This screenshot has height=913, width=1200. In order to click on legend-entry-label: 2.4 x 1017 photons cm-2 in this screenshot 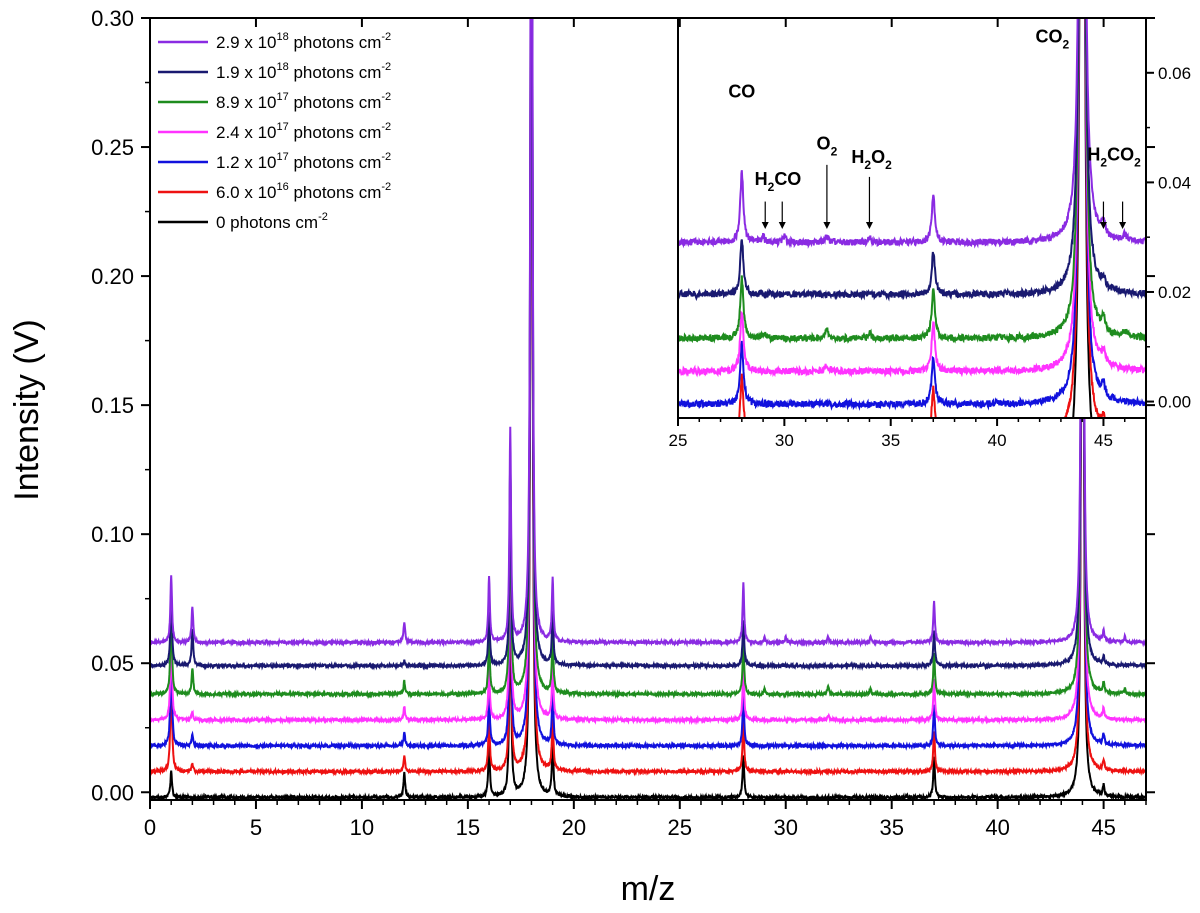, I will do `click(303, 131)`.